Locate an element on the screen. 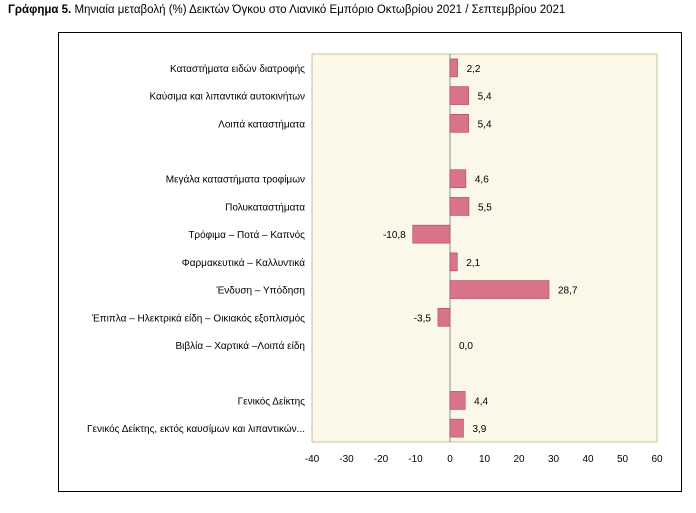 The width and height of the screenshot is (696, 513). x-tick-label: 50 is located at coordinates (623, 459).